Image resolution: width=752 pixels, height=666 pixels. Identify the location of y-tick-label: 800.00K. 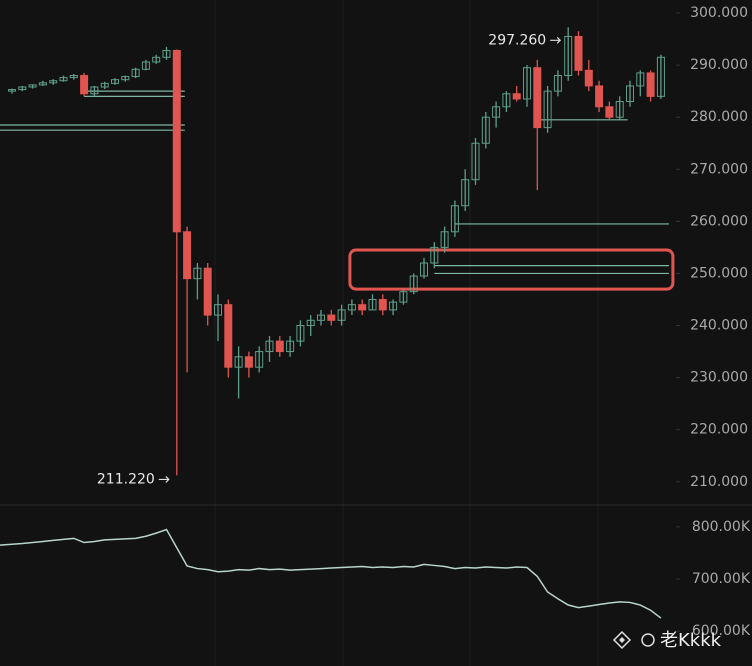
(721, 527).